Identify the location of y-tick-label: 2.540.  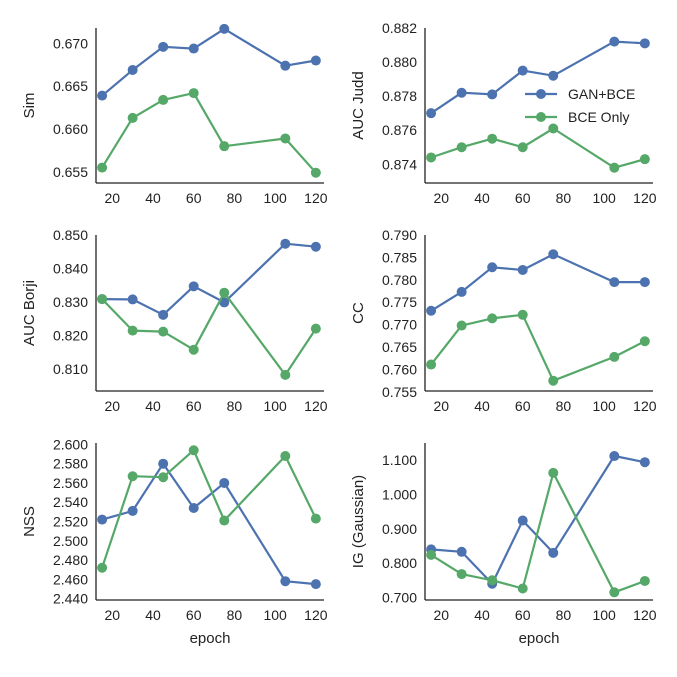
(70, 502).